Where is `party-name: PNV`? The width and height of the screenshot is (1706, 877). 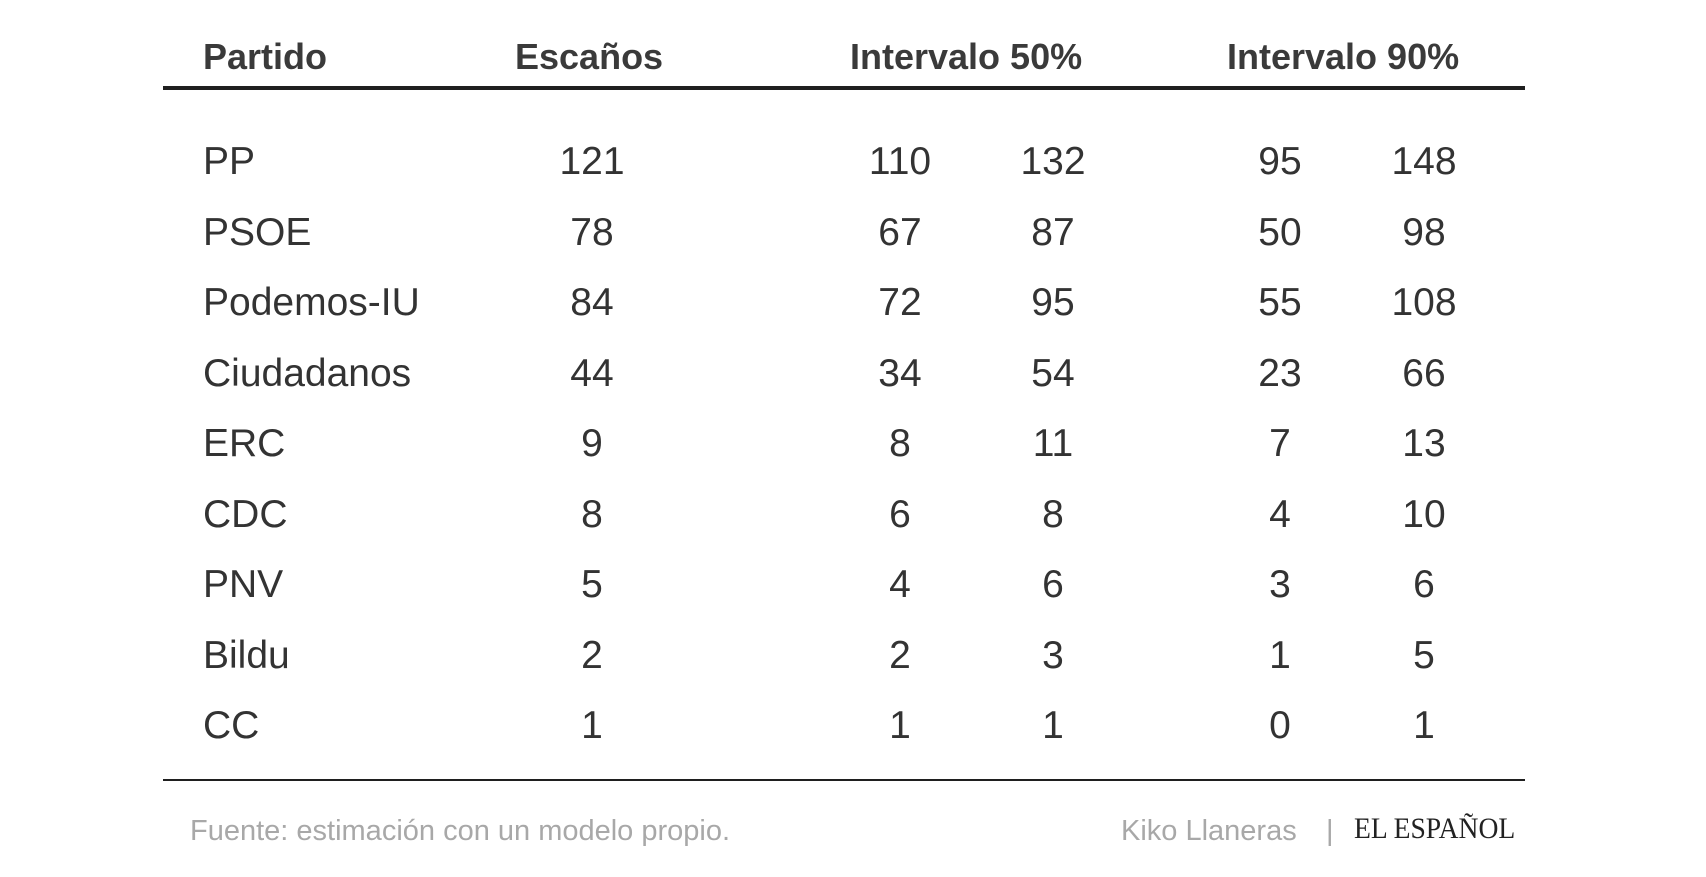 party-name: PNV is located at coordinates (243, 584).